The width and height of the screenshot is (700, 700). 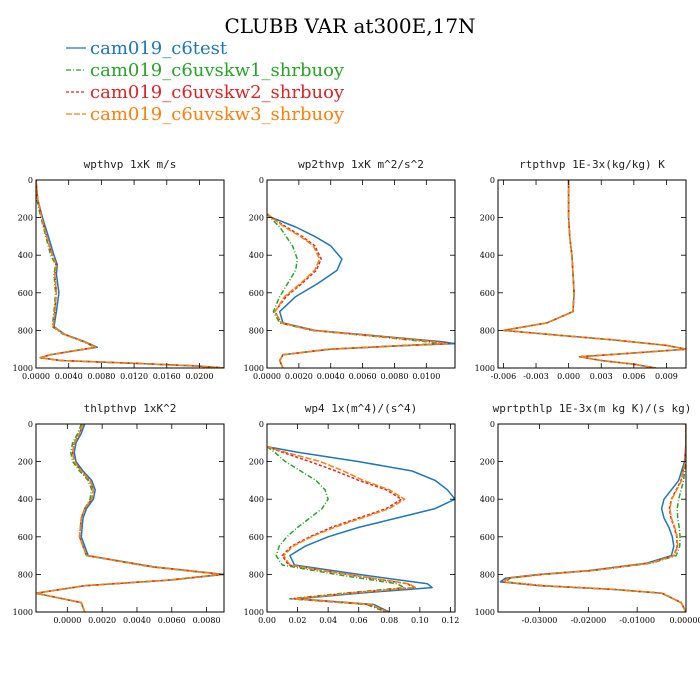 I want to click on x-tick-label: 0.0060, so click(x=363, y=376).